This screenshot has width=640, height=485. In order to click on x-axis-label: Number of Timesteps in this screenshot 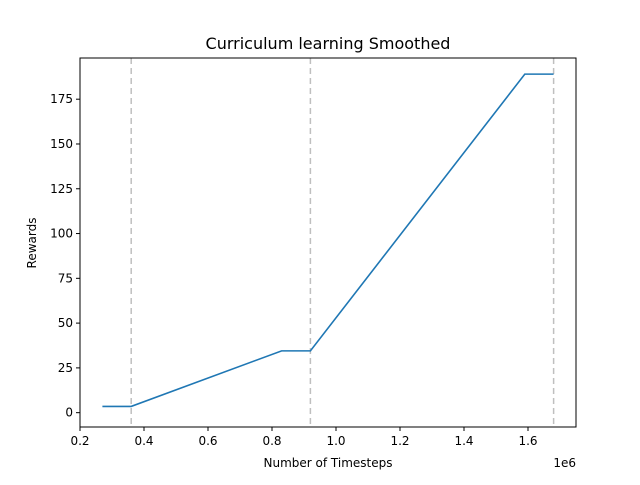, I will do `click(328, 463)`.